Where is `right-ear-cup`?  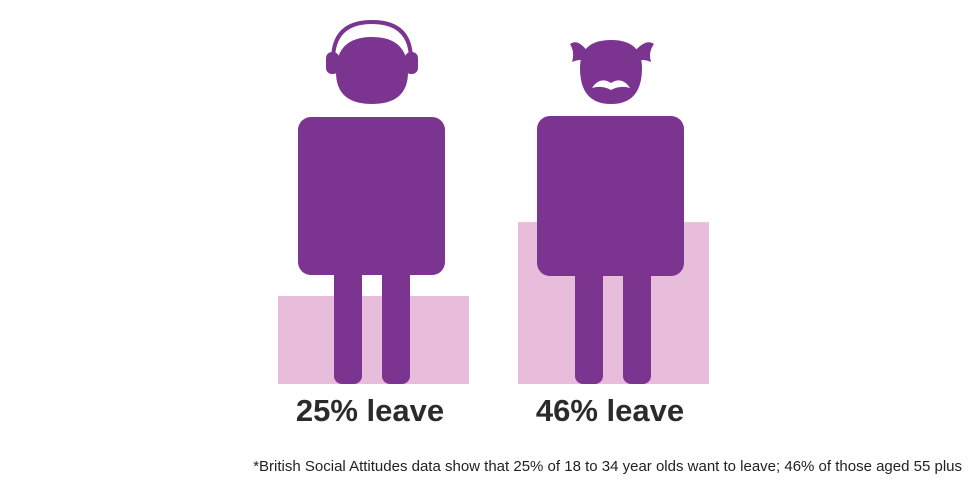
right-ear-cup is located at coordinates (411, 63).